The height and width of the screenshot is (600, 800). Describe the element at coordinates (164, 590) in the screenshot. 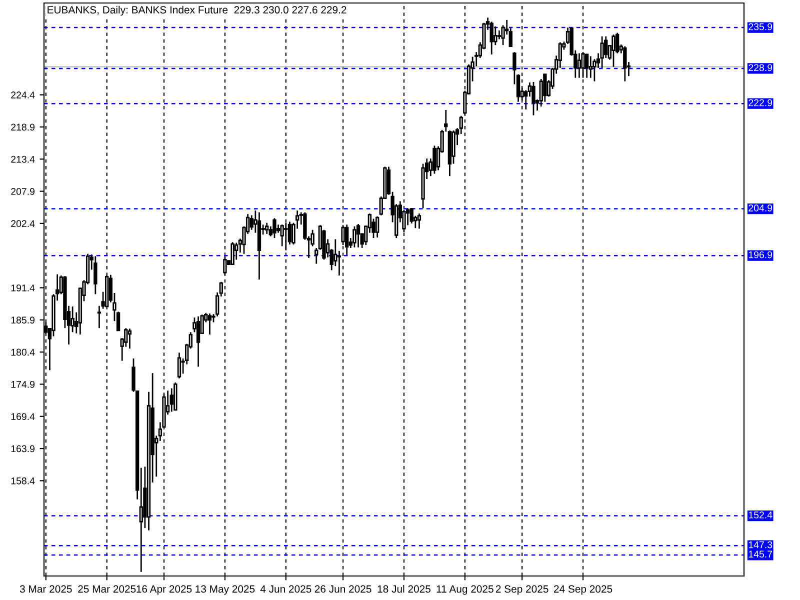

I see `x-tick-label: 16 Apr 2025` at that location.